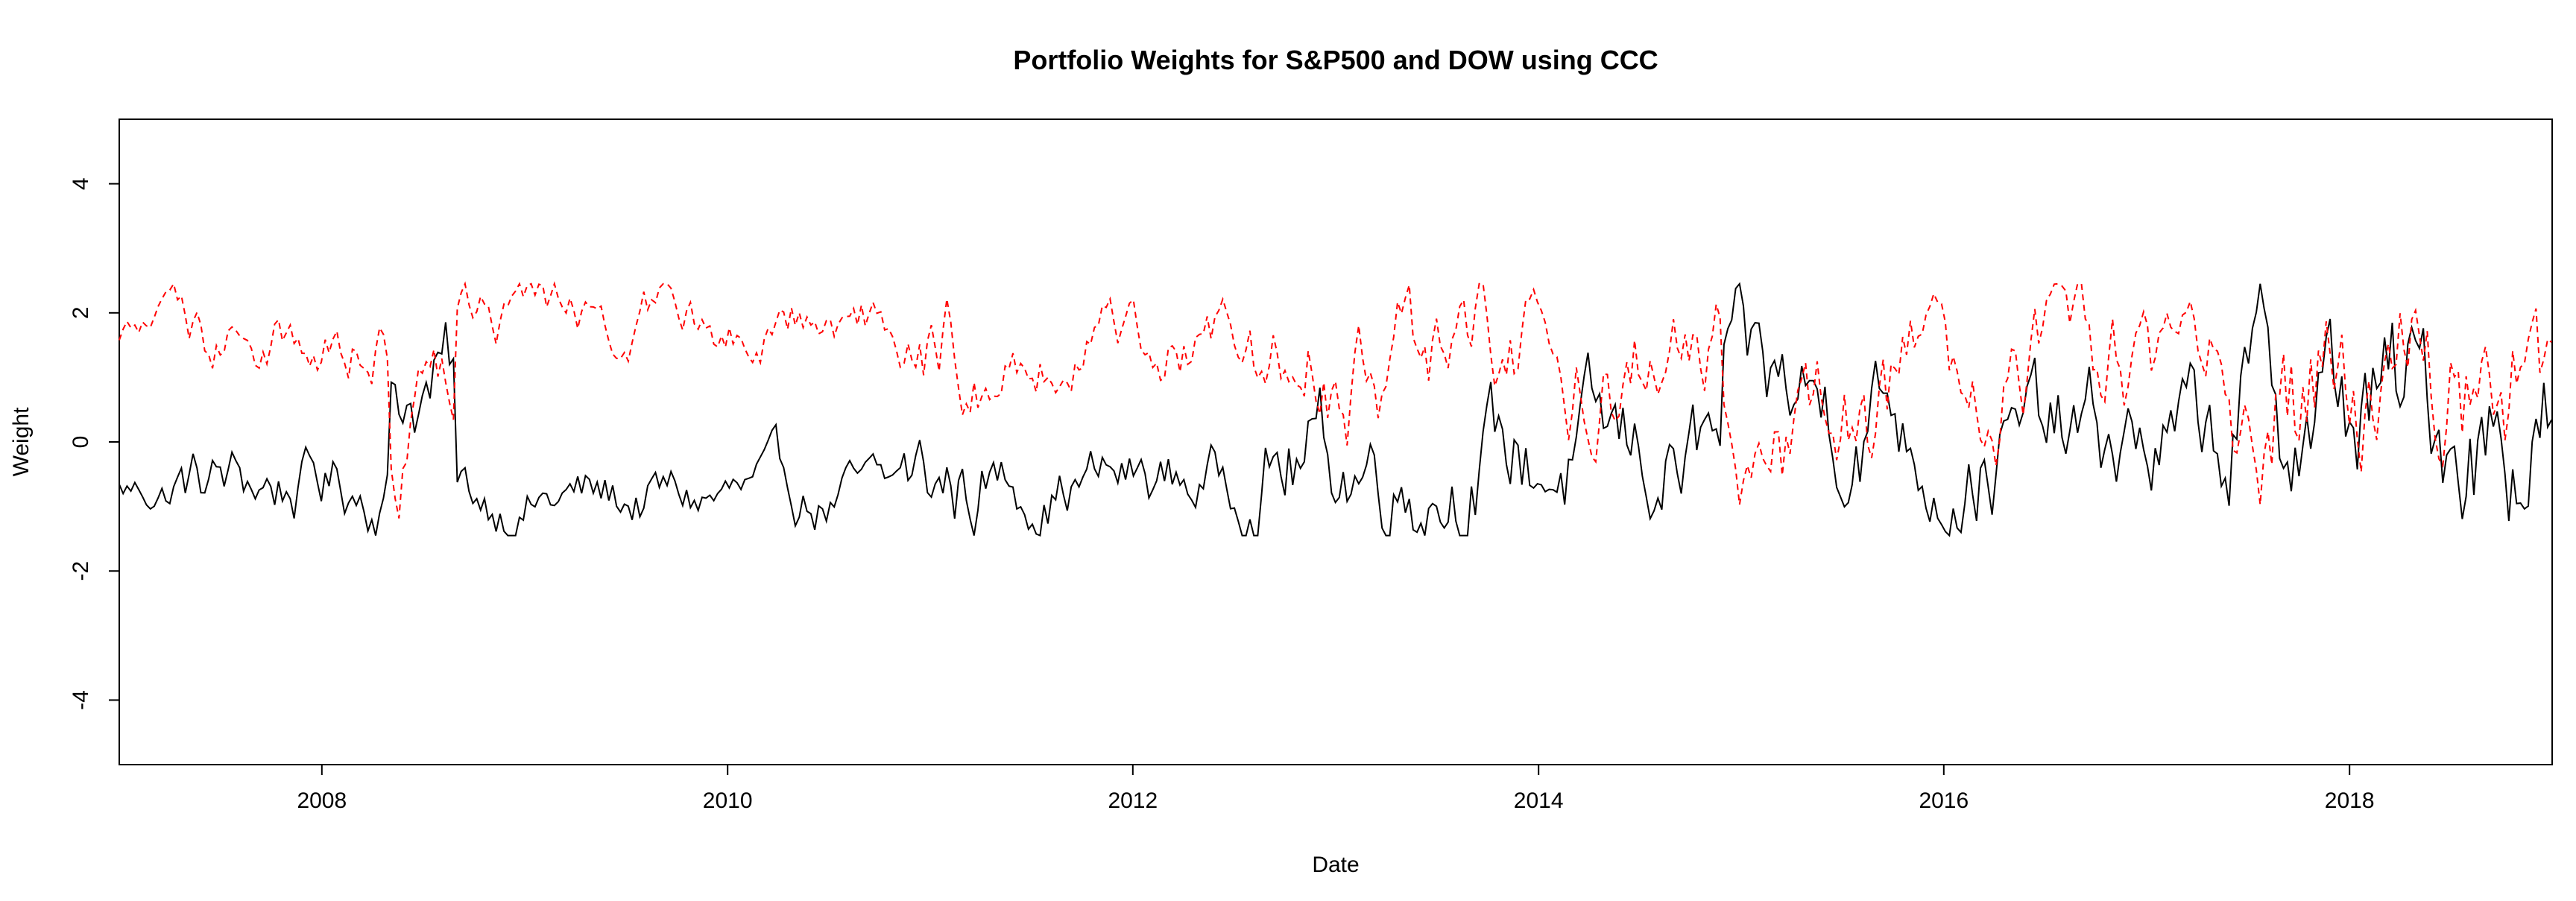 This screenshot has height=901, width=2576. I want to click on x-tick-label: 2008, so click(322, 801).